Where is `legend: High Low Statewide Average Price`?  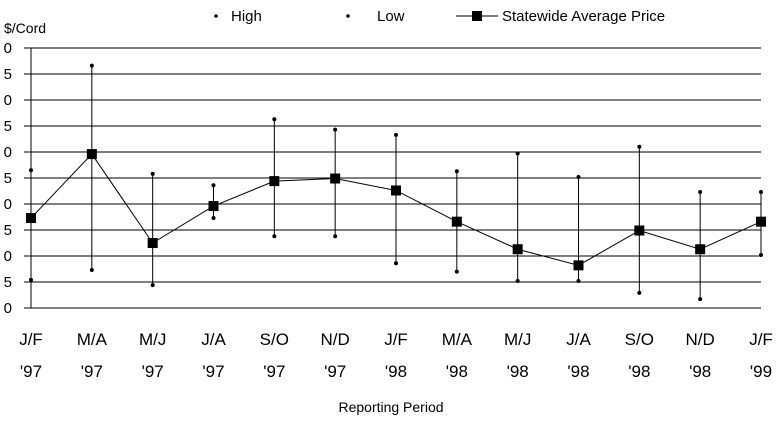 legend: High Low Statewide Average Price is located at coordinates (439, 16).